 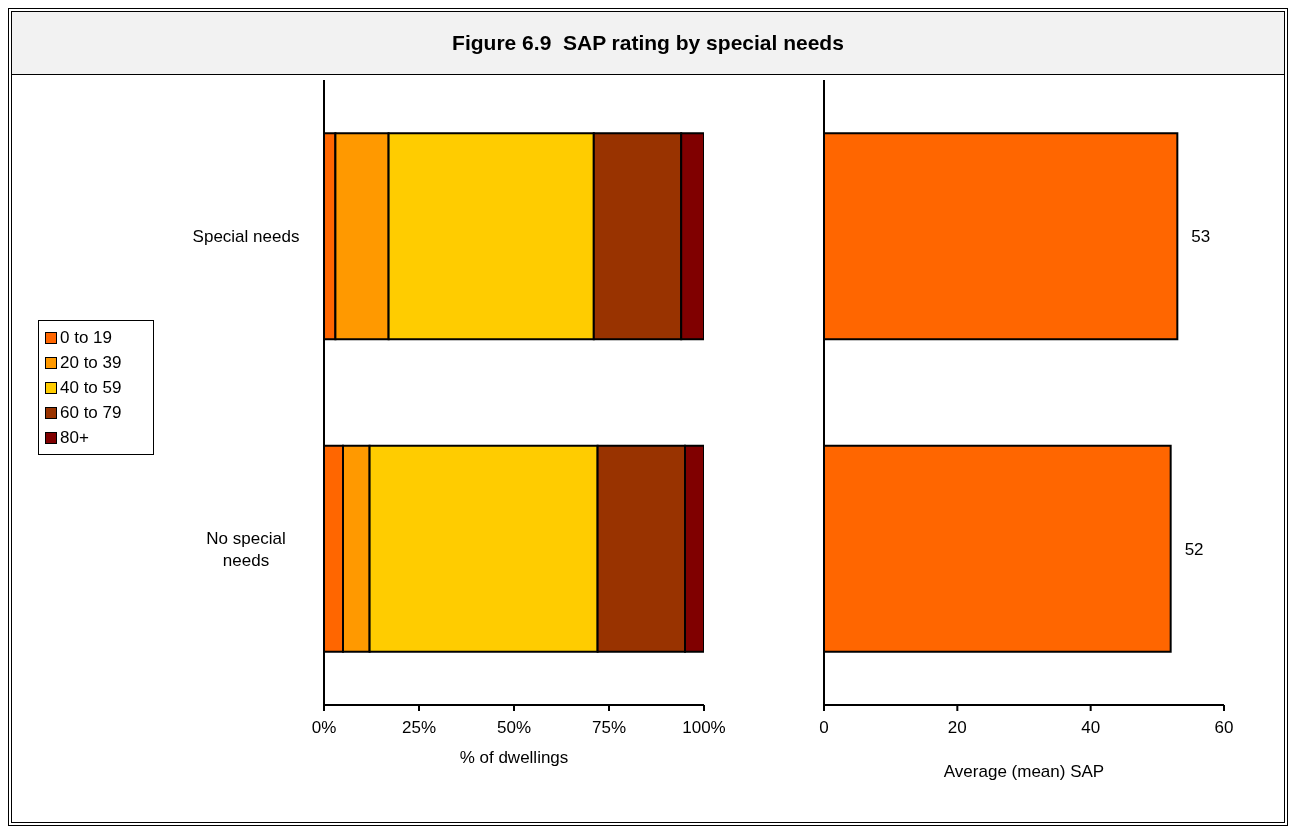 What do you see at coordinates (514, 728) in the screenshot?
I see `x-tick-label: 50%` at bounding box center [514, 728].